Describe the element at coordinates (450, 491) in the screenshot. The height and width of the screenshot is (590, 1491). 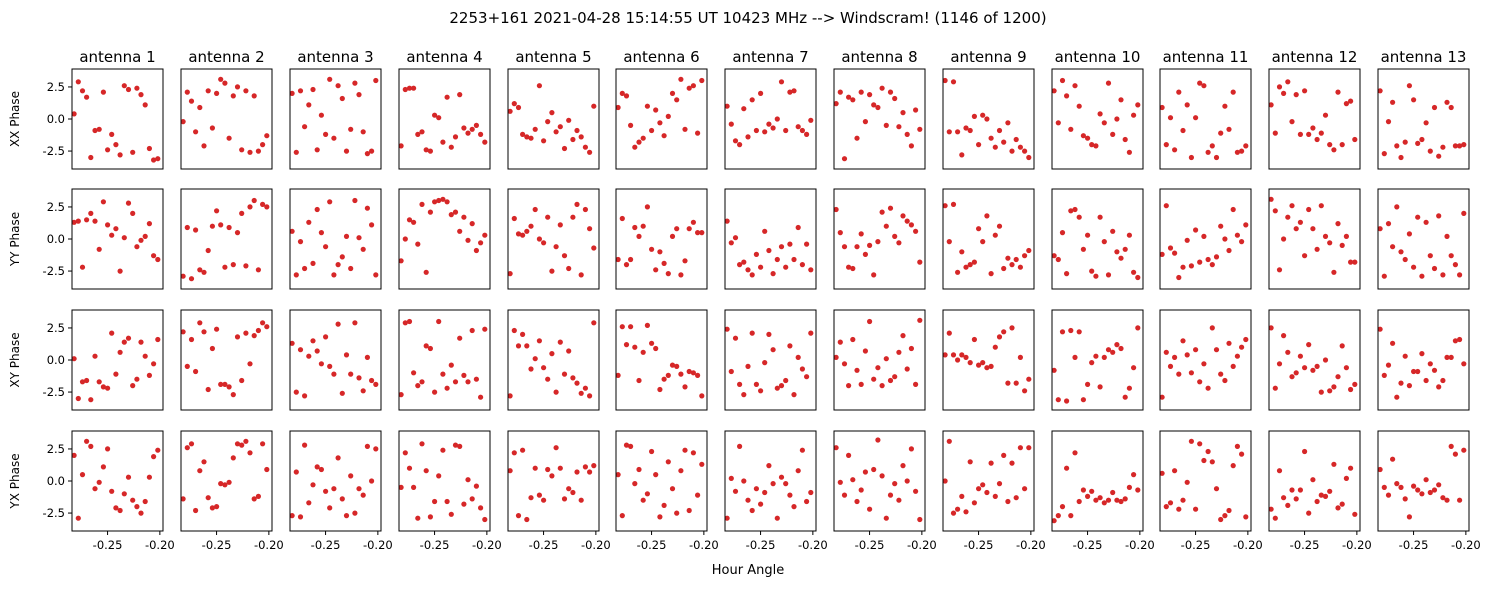
I see `subplot: -0.25 -0.20` at that location.